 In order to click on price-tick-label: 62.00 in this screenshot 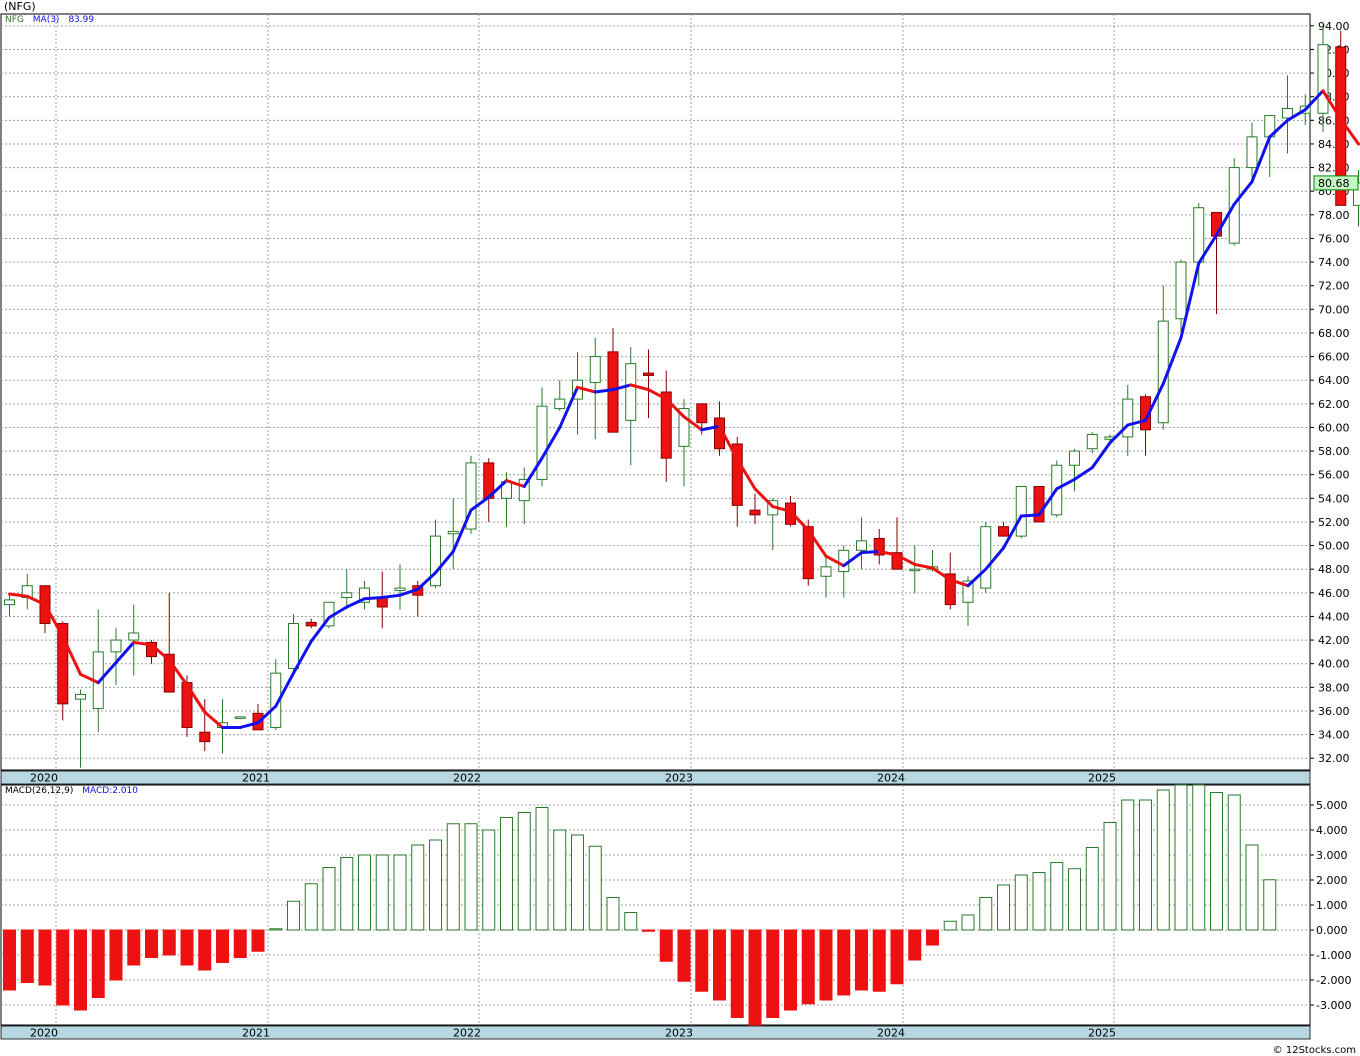, I will do `click(1334, 404)`.